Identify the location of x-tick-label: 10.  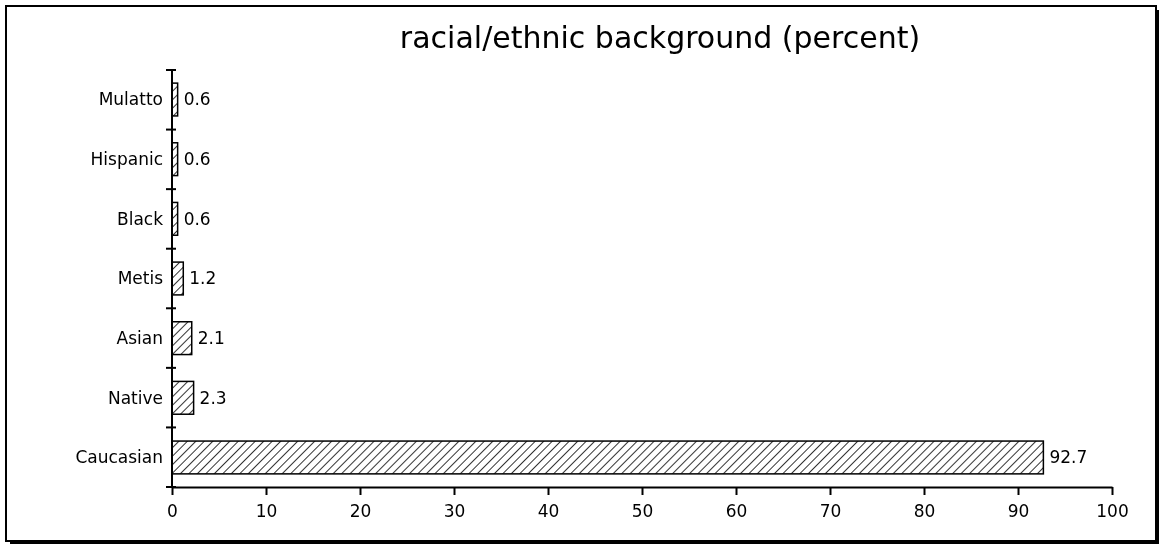
(266, 511).